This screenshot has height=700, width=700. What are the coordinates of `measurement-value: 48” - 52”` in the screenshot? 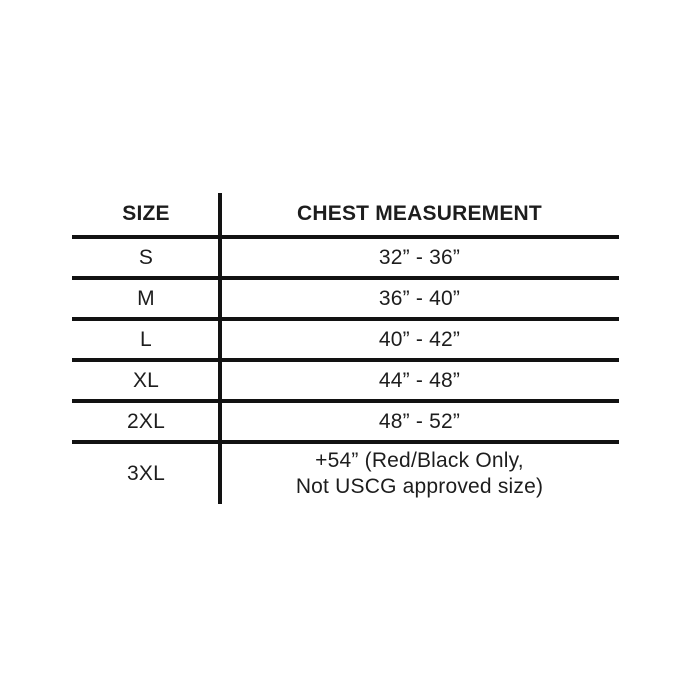 It's located at (419, 421).